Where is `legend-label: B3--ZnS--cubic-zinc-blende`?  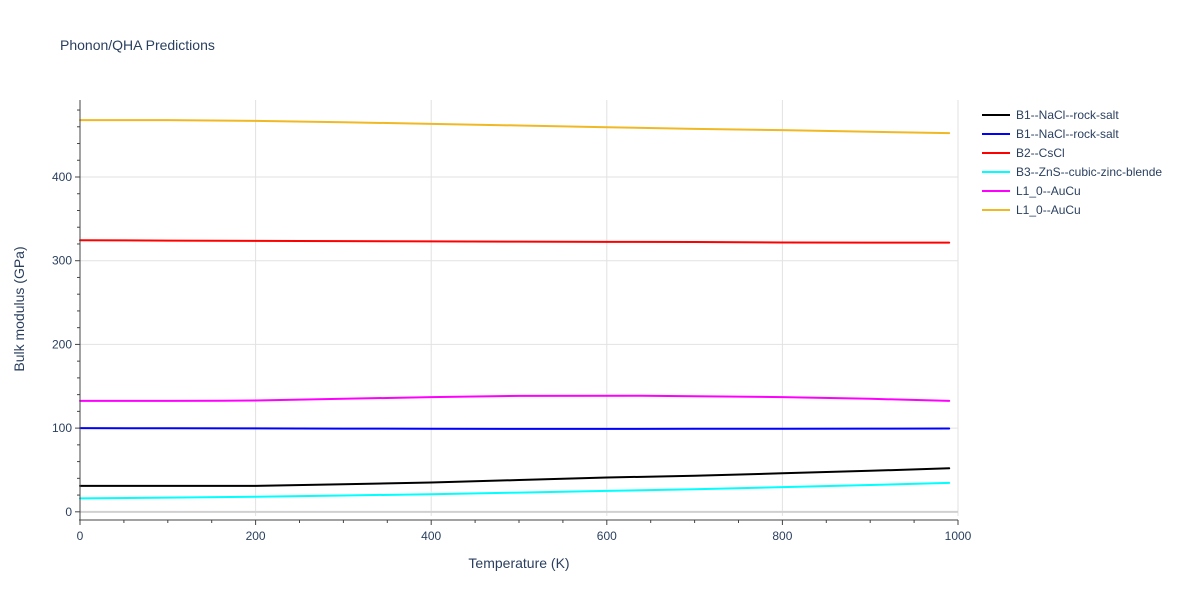 legend-label: B3--ZnS--cubic-zinc-blende is located at coordinates (1089, 172).